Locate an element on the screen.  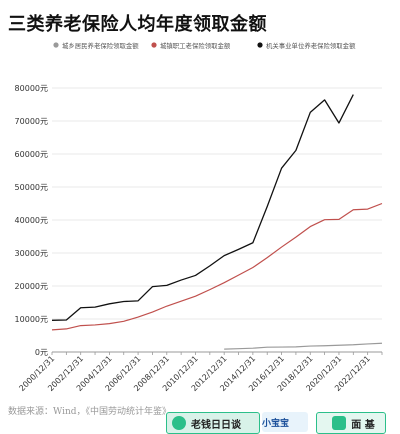
y-tick-label: 60000元 is located at coordinates (31, 154).